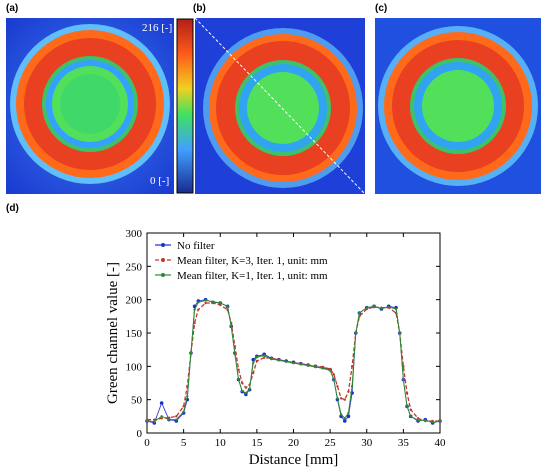  Describe the element at coordinates (252, 261) in the screenshot. I see `legend-label-1: Mean filter, K=3, Iter. 1, unit: mm` at that location.